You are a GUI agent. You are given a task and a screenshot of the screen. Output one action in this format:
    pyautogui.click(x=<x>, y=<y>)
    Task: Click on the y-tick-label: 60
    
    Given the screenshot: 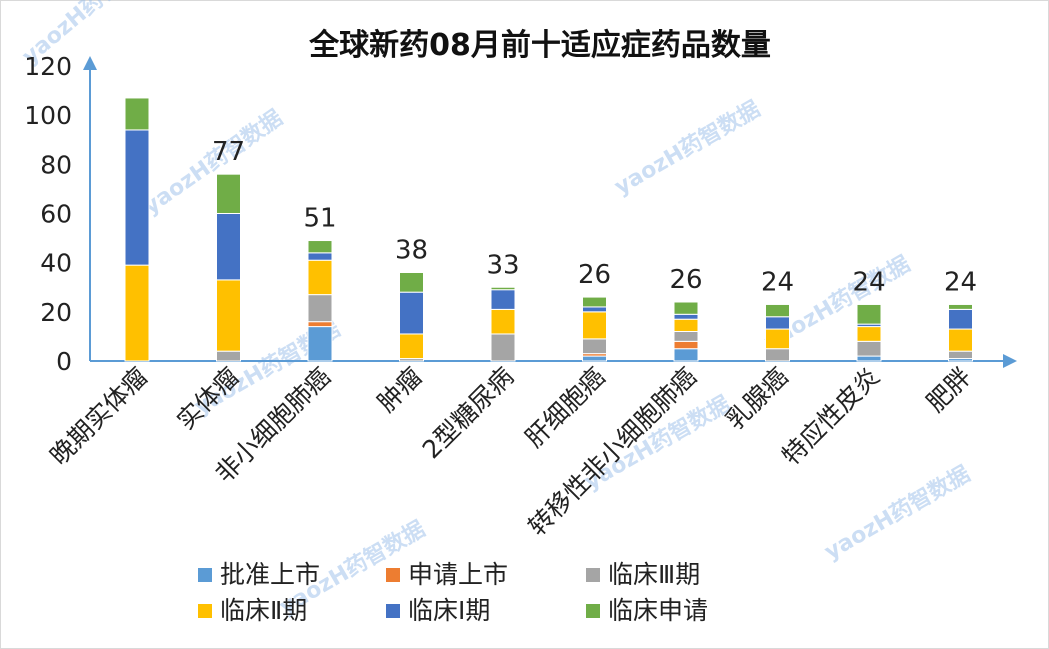 What is the action you would take?
    pyautogui.click(x=56, y=214)
    